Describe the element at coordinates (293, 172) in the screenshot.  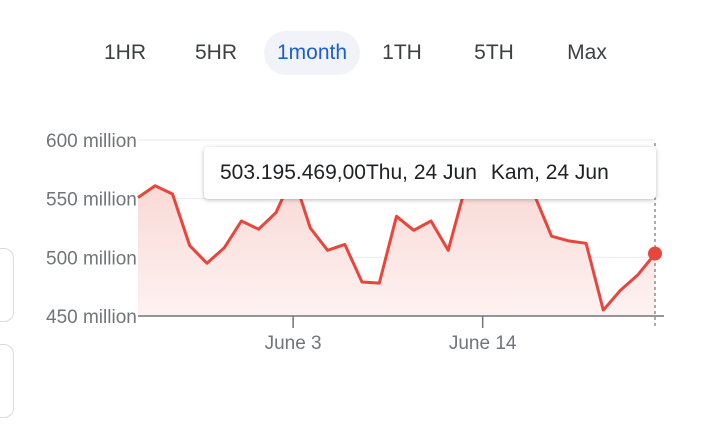
I see `tooltip-value: 503.195.469,00` at that location.